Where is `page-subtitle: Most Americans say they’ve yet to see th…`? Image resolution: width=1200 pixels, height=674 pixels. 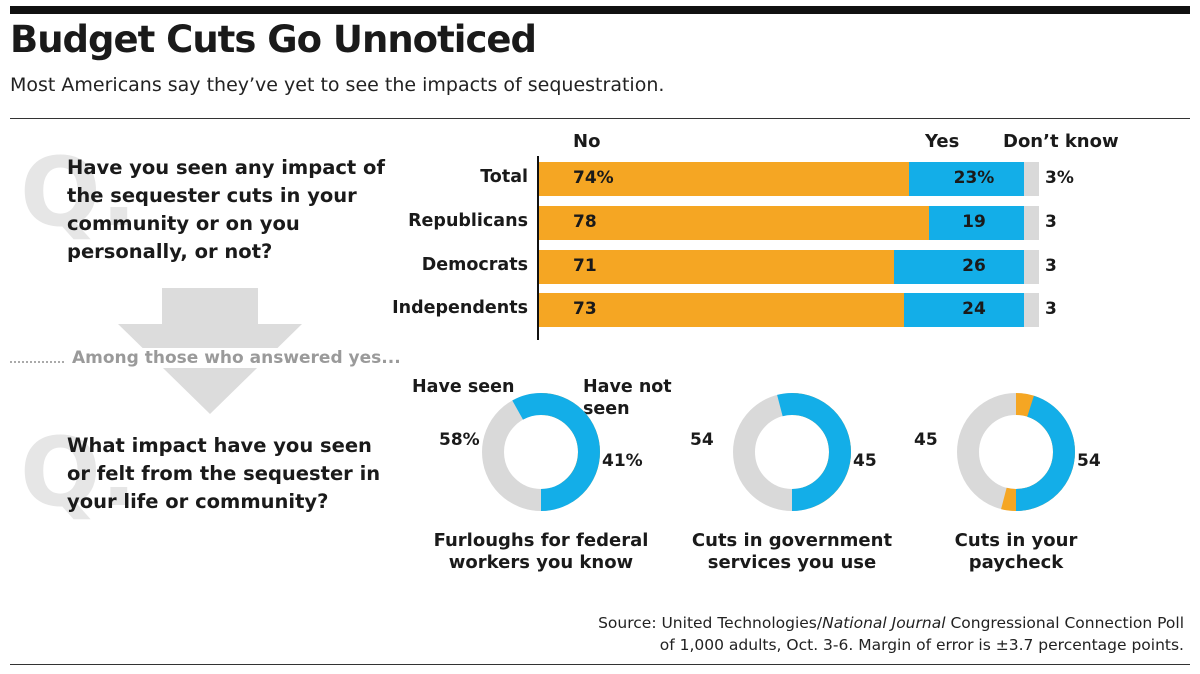 page-subtitle: Most Americans say they’ve yet to see th… is located at coordinates (337, 85).